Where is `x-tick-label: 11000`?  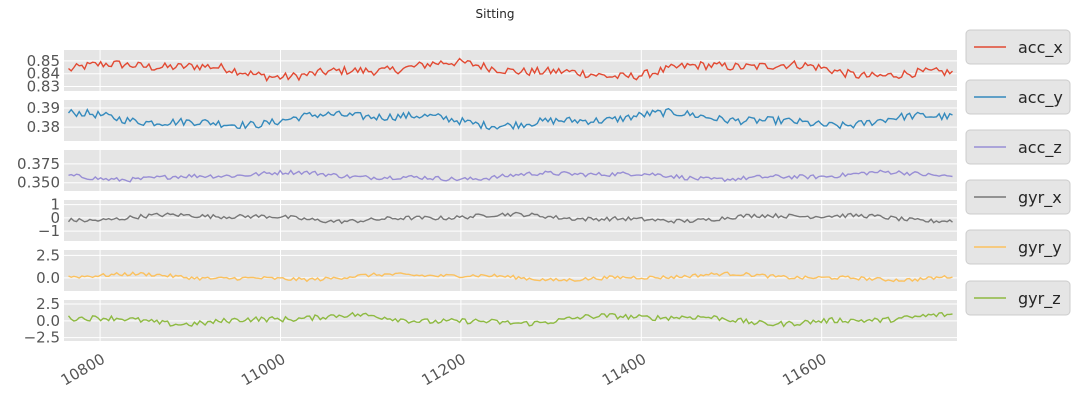
x-tick-label: 11000 is located at coordinates (263, 369).